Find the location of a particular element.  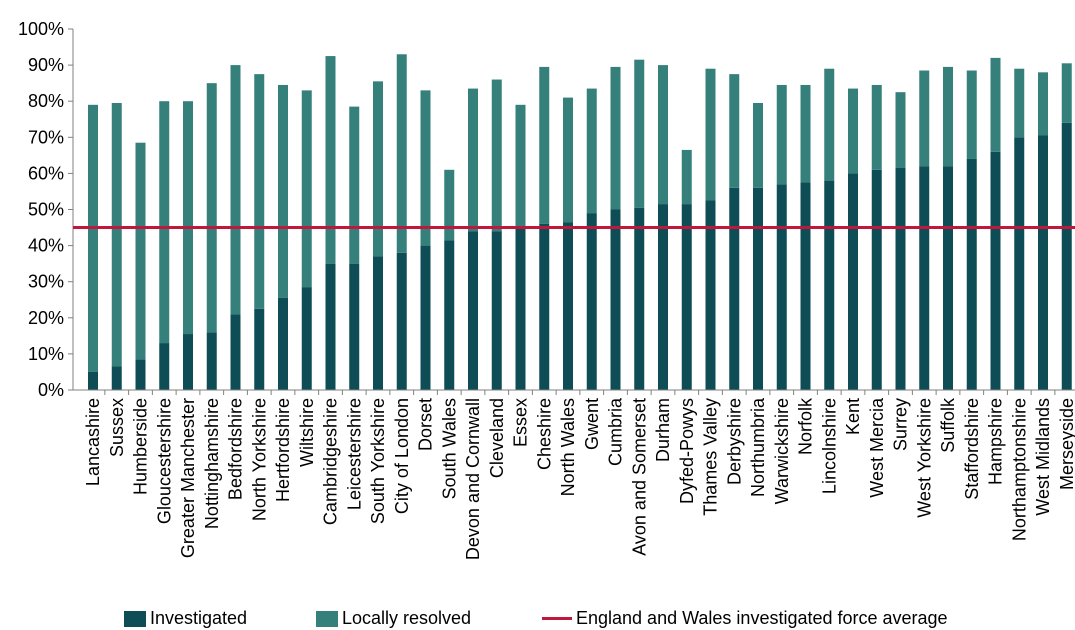

x-tick-label: Hampshire is located at coordinates (996, 441).